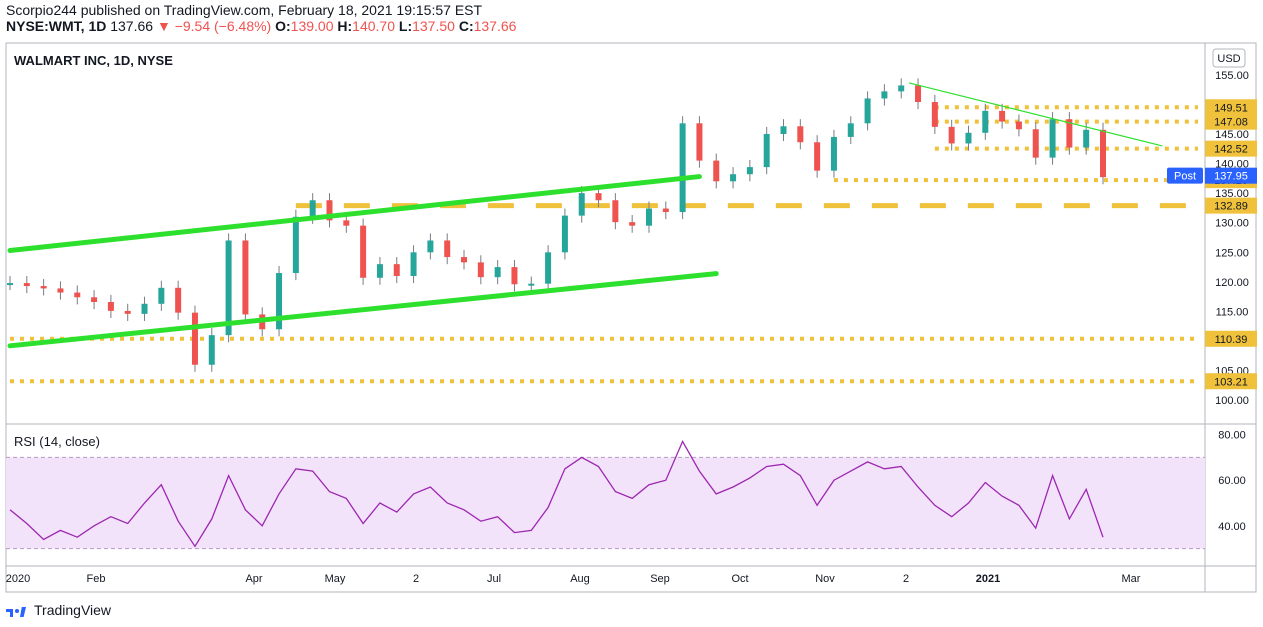 Image resolution: width=1263 pixels, height=627 pixels. What do you see at coordinates (1232, 527) in the screenshot?
I see `rsi-tick-label: 40.00` at bounding box center [1232, 527].